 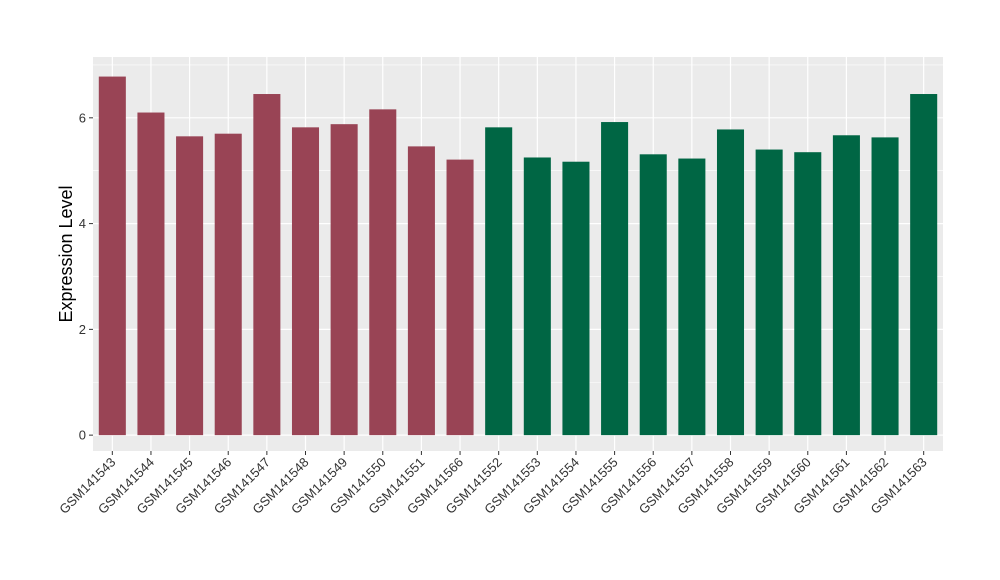 I want to click on bar-GSM141543, so click(x=112, y=256).